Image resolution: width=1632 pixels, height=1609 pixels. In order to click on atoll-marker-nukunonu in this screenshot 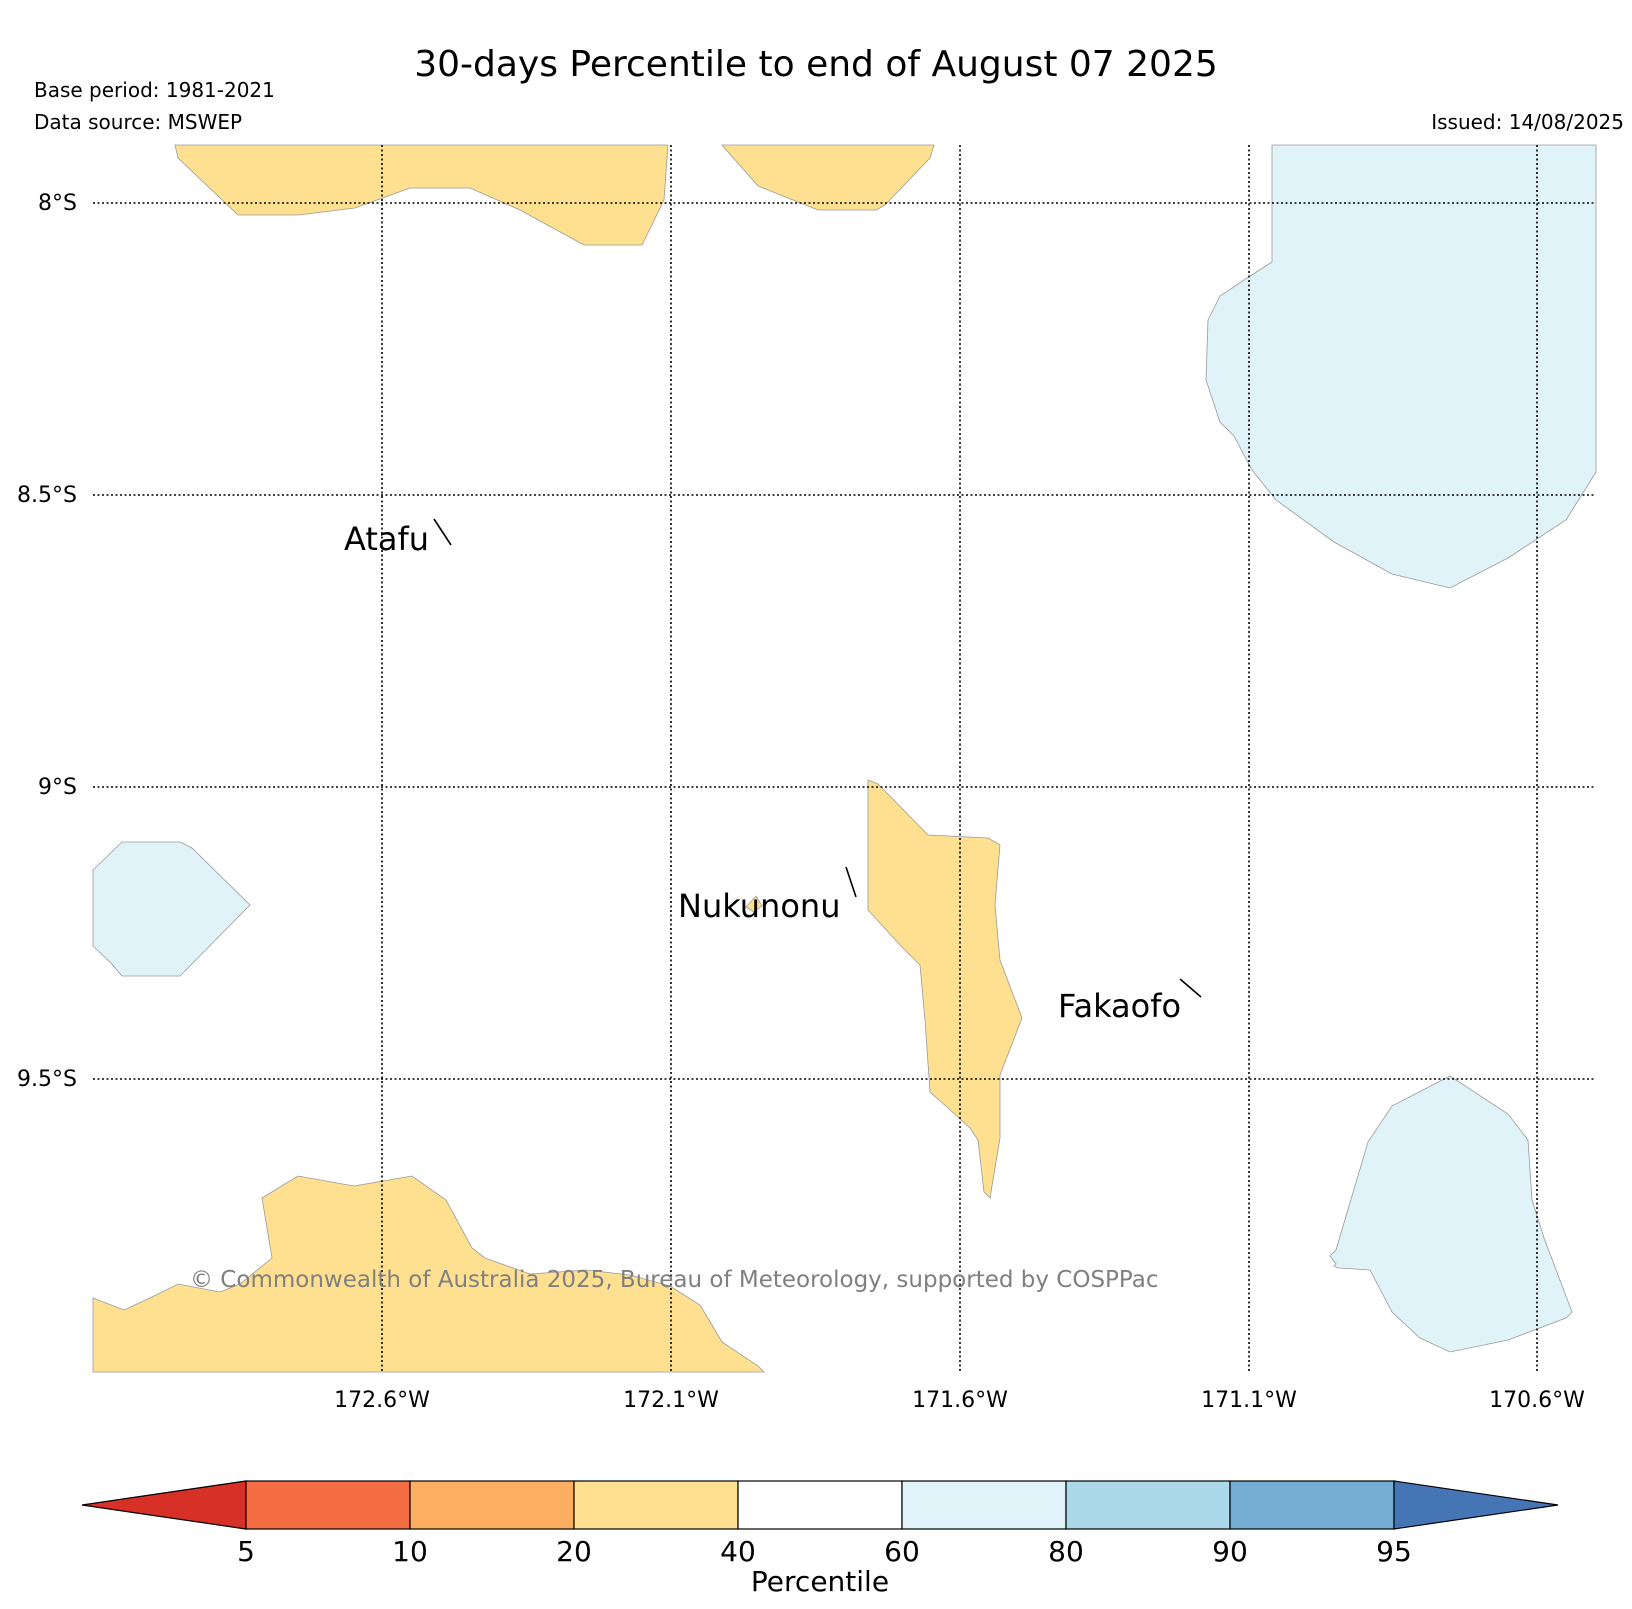, I will do `click(851, 882)`.